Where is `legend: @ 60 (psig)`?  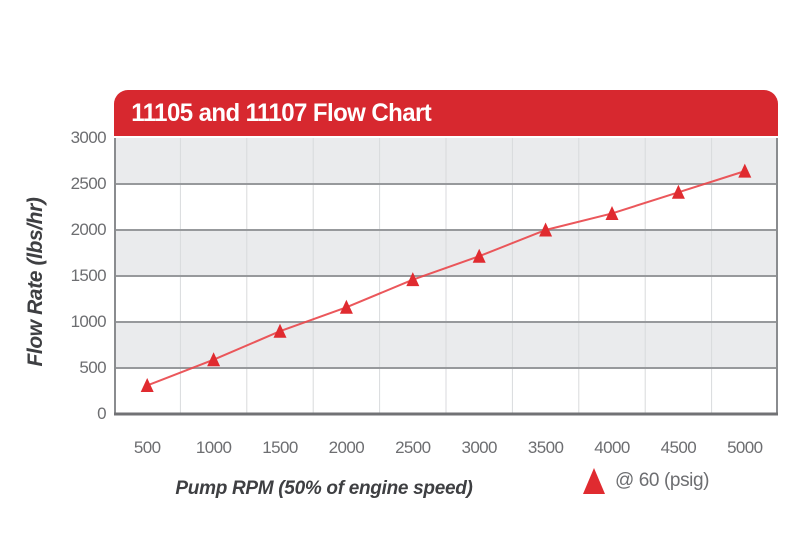
legend: @ 60 (psig) is located at coordinates (645, 481).